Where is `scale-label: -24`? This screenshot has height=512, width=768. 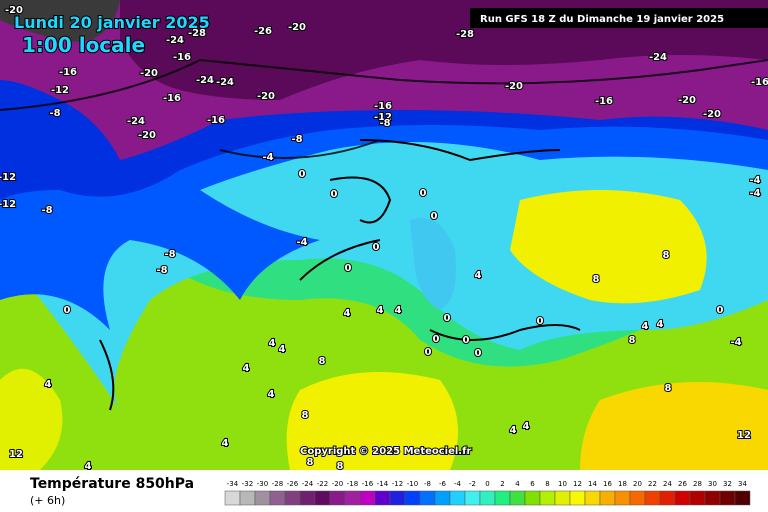 scale-label: -24 is located at coordinates (308, 484).